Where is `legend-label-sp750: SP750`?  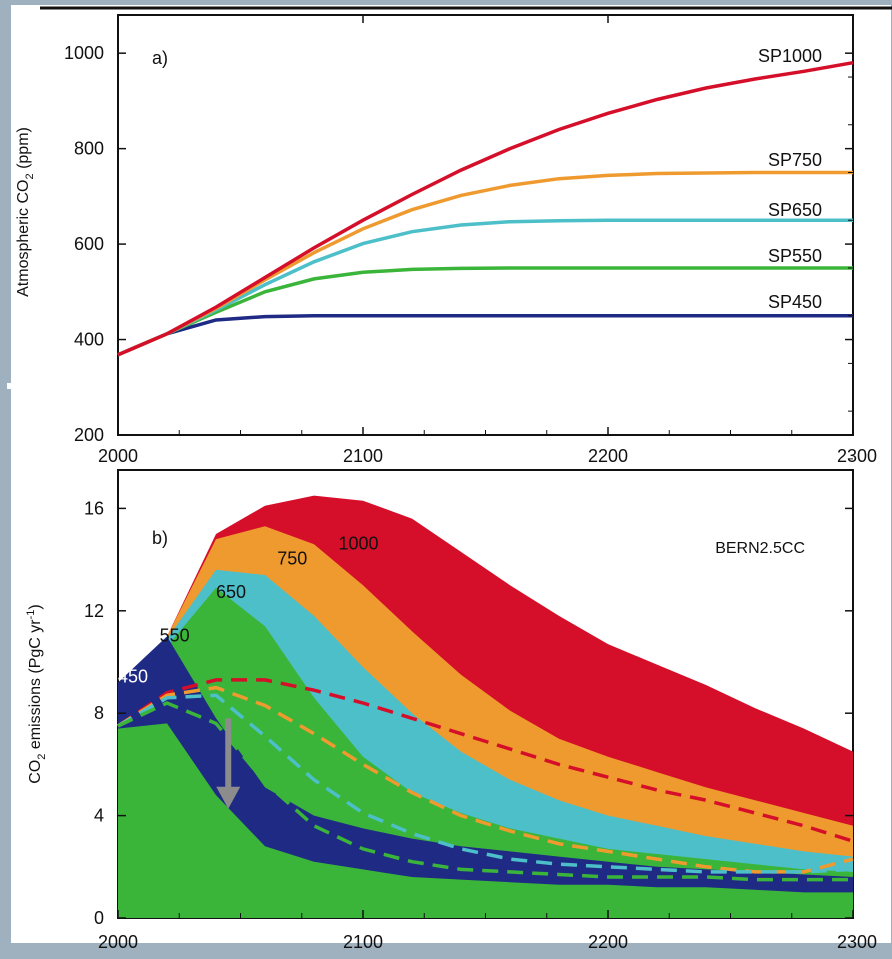 legend-label-sp750: SP750 is located at coordinates (795, 160).